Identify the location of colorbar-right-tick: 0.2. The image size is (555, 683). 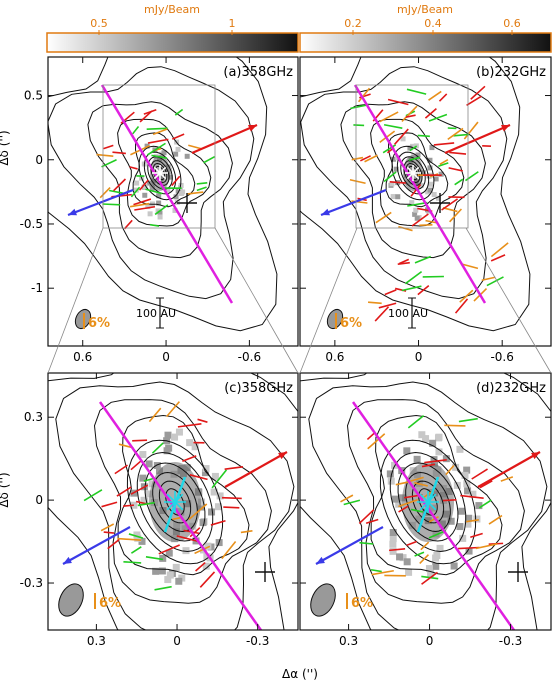
(353, 23).